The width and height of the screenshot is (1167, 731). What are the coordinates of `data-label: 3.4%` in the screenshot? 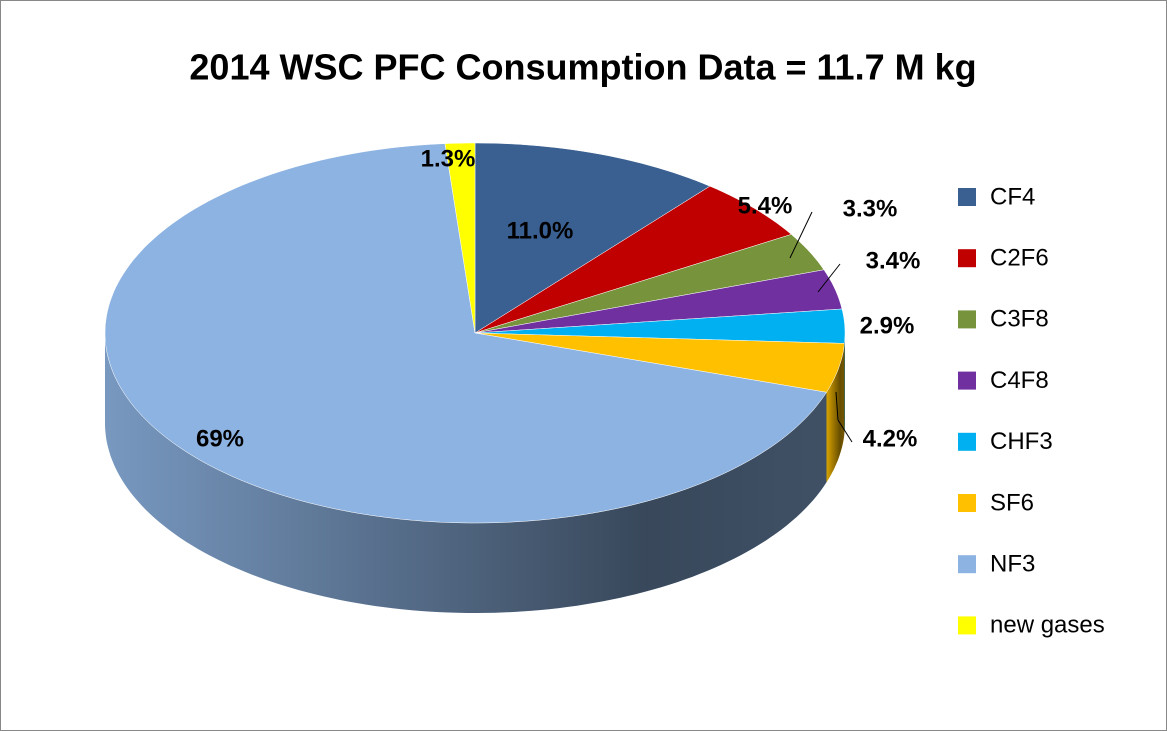 It's located at (893, 260).